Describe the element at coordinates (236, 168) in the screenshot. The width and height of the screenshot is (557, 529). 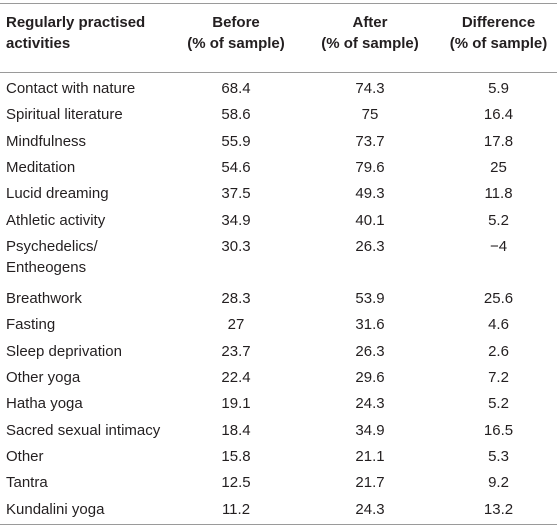
I see `before-cell: 54.6` at that location.